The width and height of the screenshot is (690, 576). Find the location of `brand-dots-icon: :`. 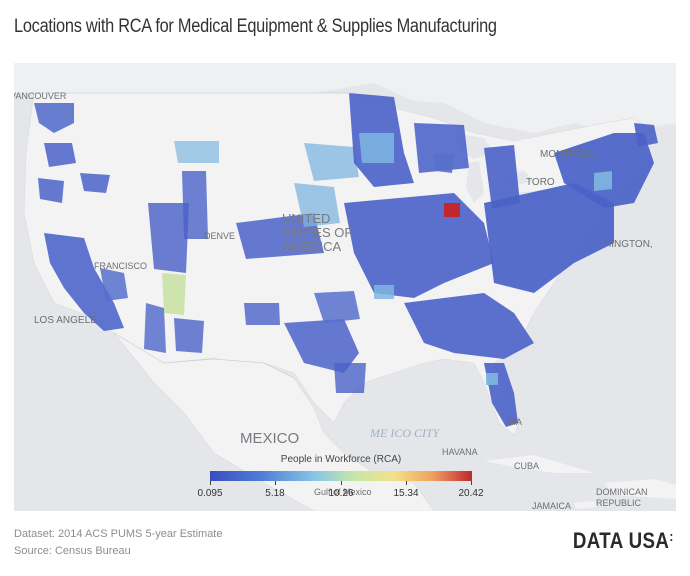

brand-dots-icon: : is located at coordinates (671, 536).